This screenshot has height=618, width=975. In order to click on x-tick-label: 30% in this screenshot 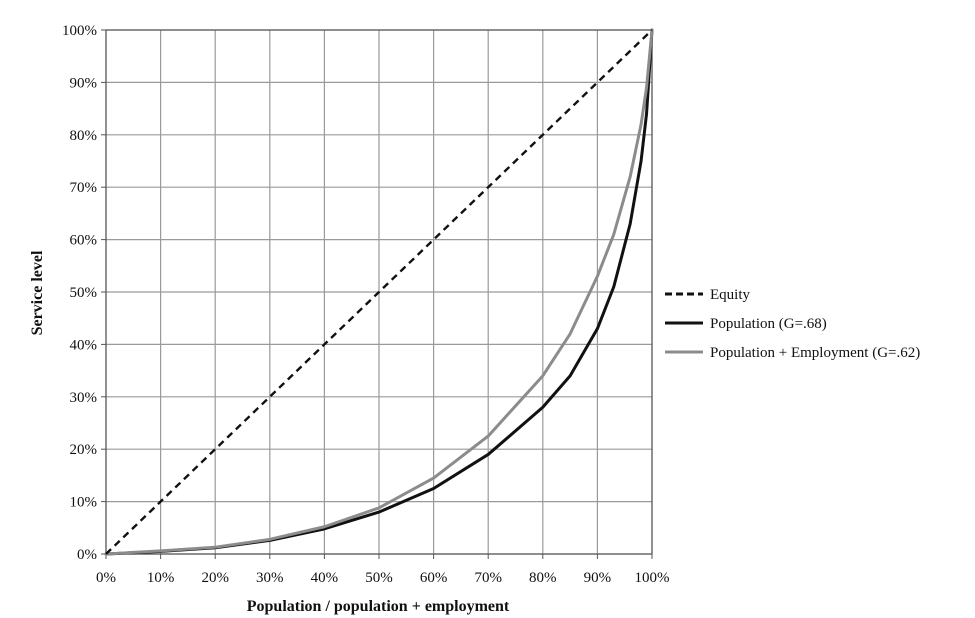, I will do `click(270, 578)`.